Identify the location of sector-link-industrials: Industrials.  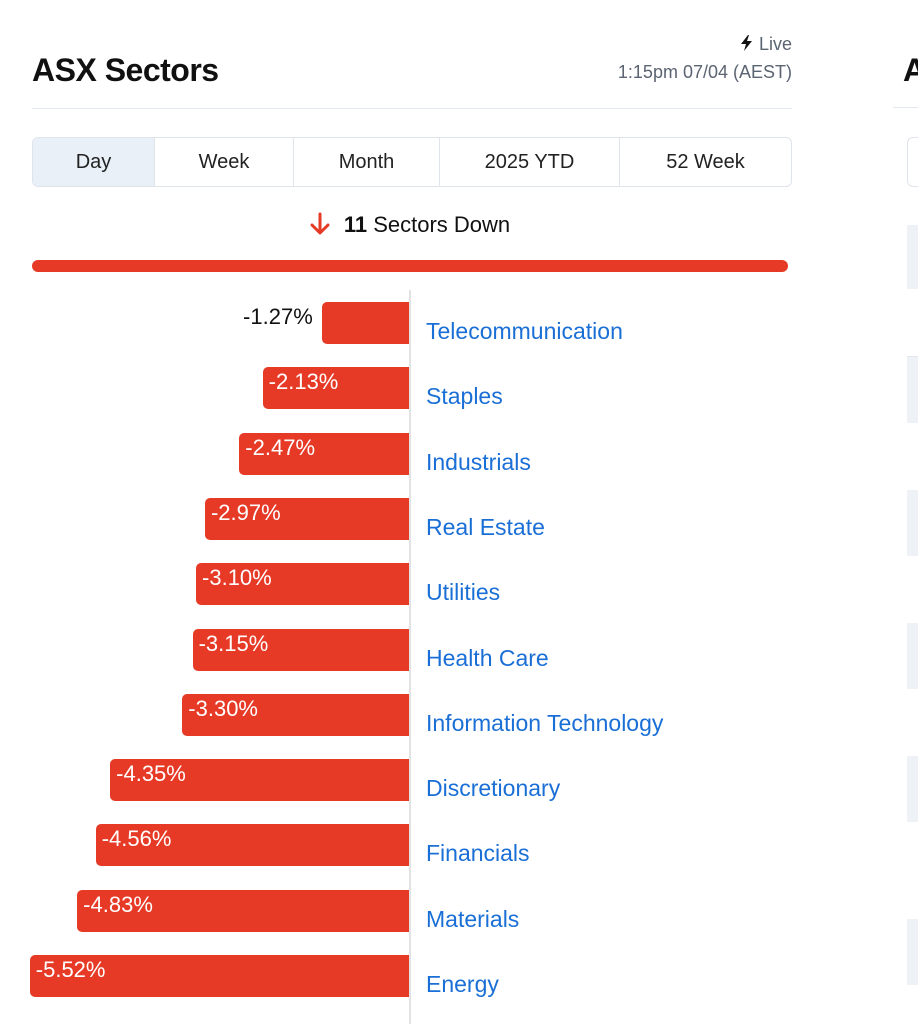
(478, 461).